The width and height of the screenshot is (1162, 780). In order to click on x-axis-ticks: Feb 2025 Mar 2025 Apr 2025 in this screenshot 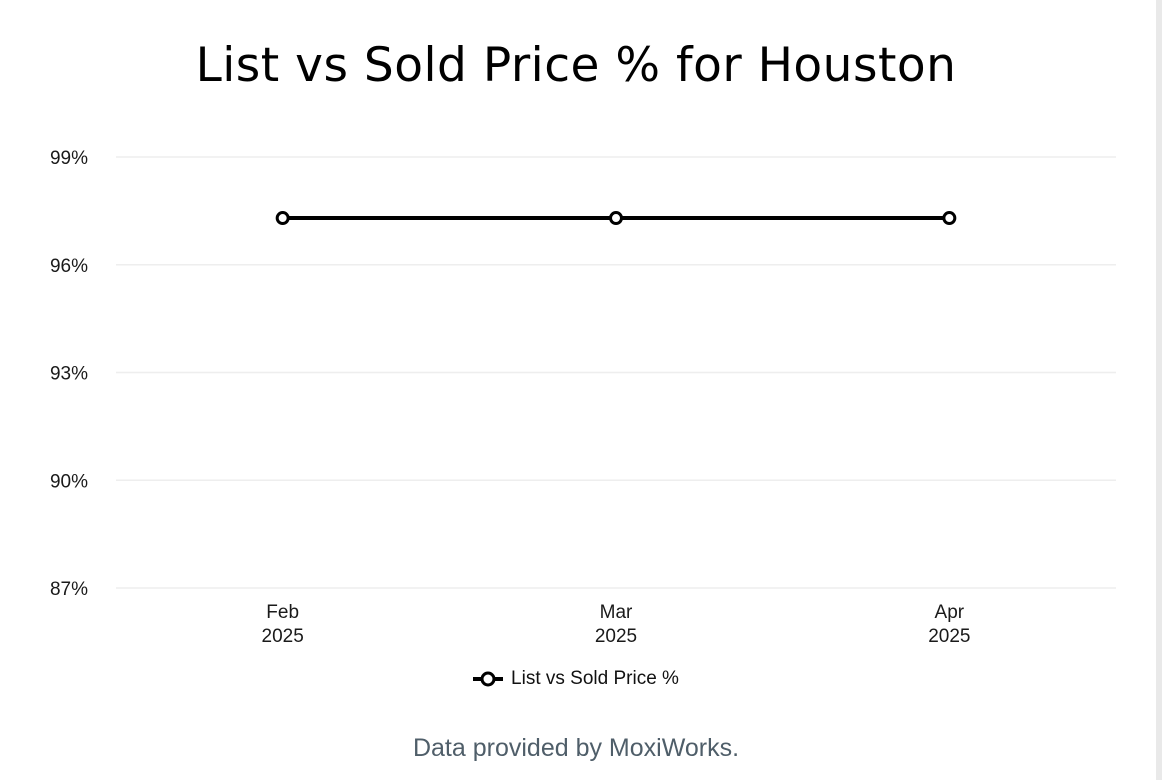, I will do `click(616, 624)`.